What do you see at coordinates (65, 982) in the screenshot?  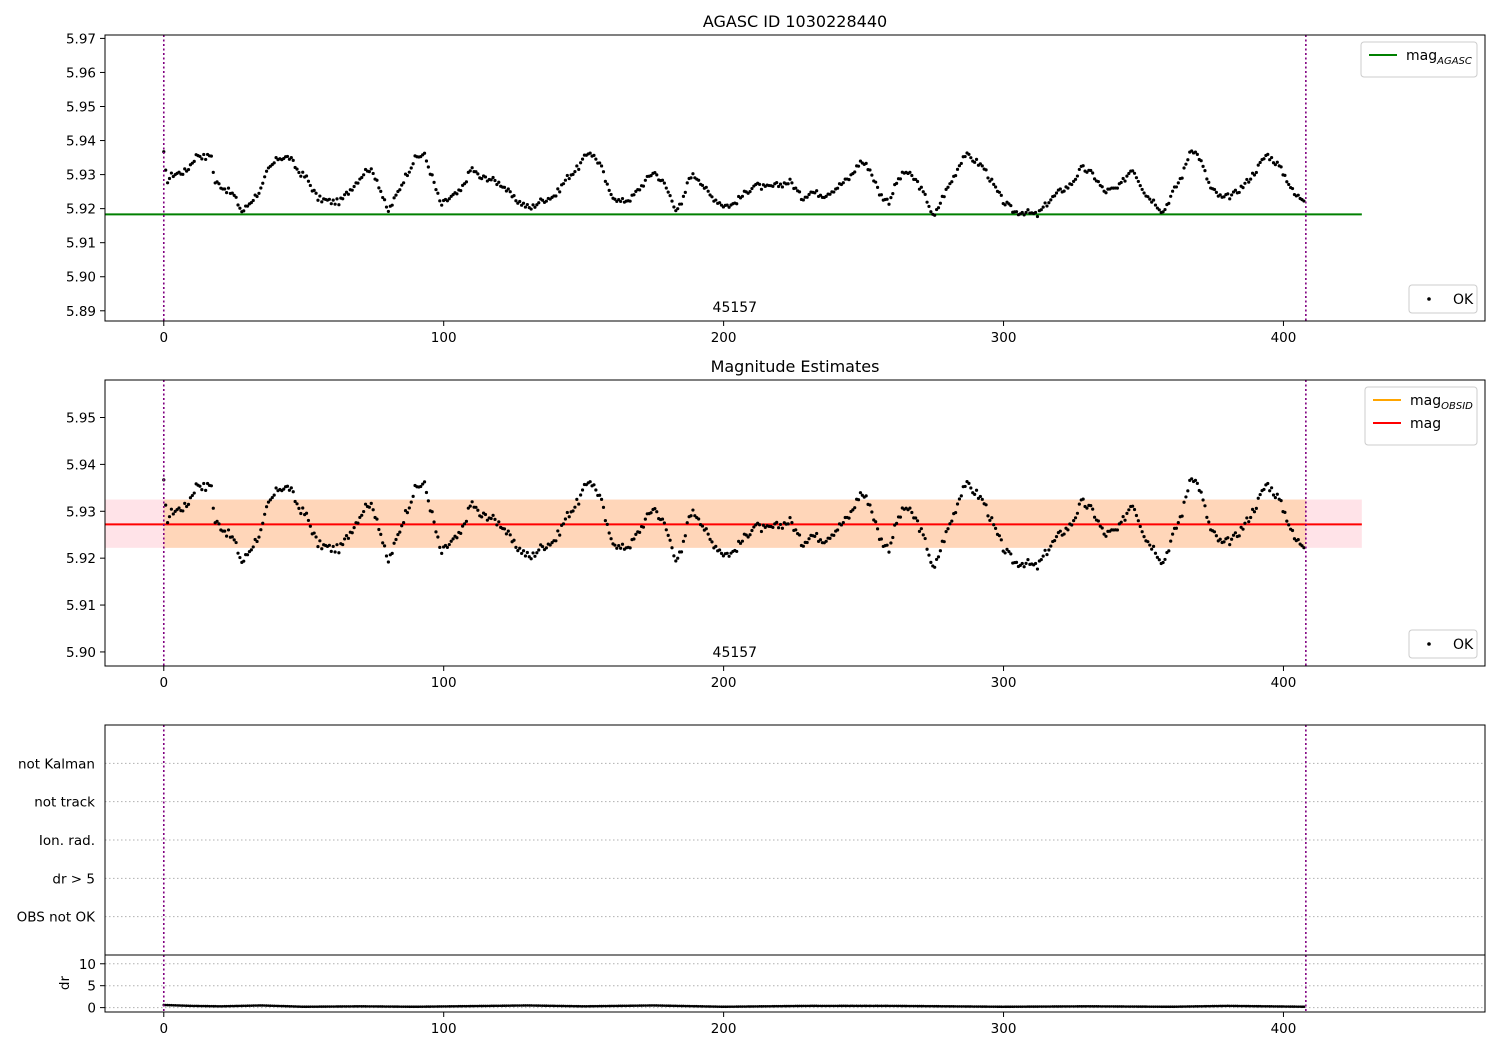 I see `y-axis-label: dr` at bounding box center [65, 982].